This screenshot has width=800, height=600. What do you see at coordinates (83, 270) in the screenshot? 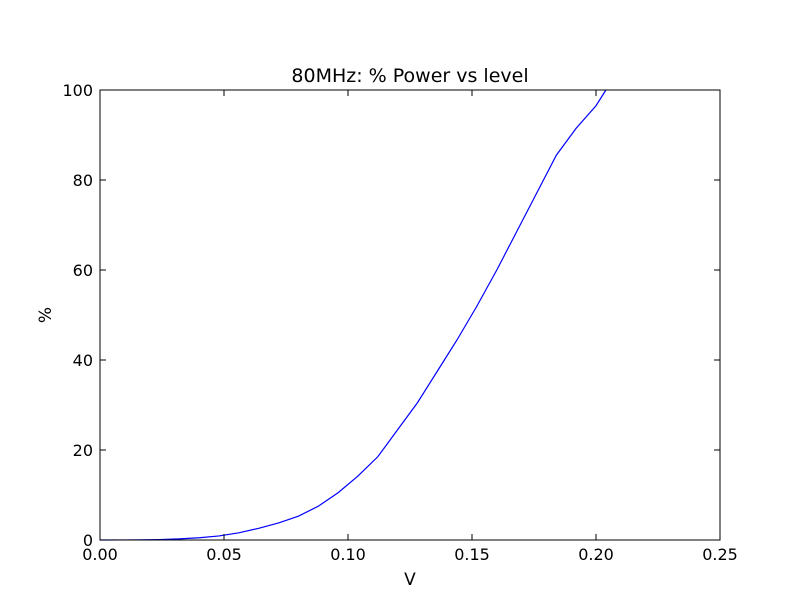
I see `y-tick-label: 60` at bounding box center [83, 270].